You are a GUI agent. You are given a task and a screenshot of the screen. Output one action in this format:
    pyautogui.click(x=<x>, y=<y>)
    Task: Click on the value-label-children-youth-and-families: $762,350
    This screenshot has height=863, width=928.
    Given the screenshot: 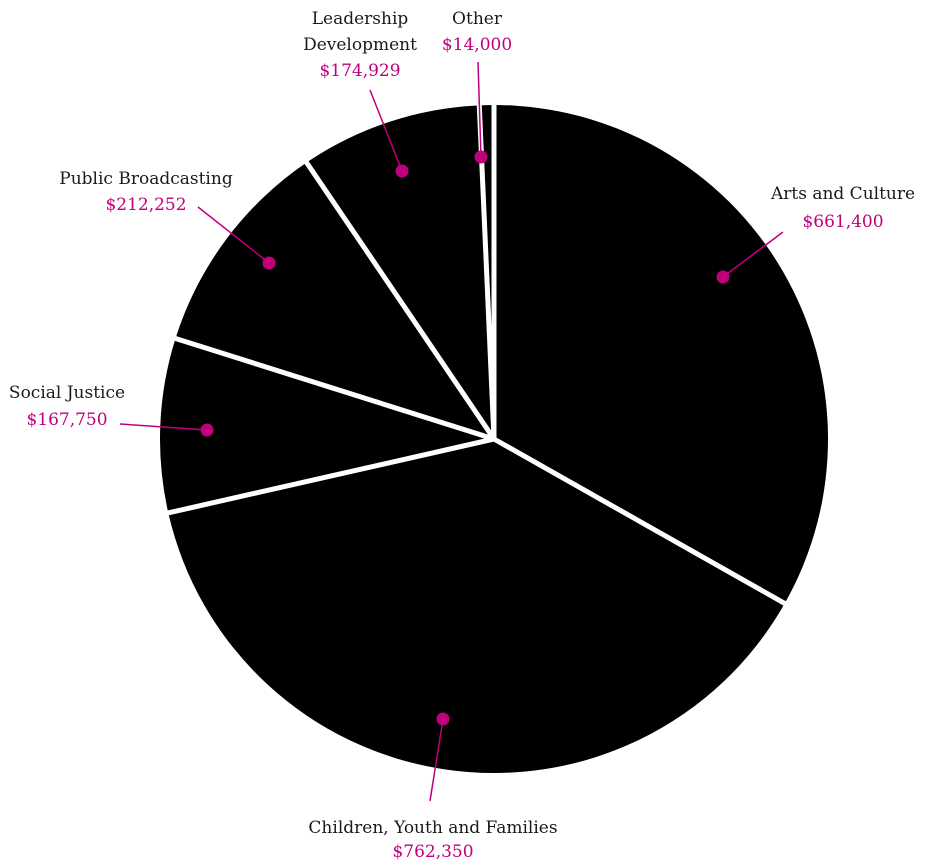 What is the action you would take?
    pyautogui.click(x=432, y=852)
    